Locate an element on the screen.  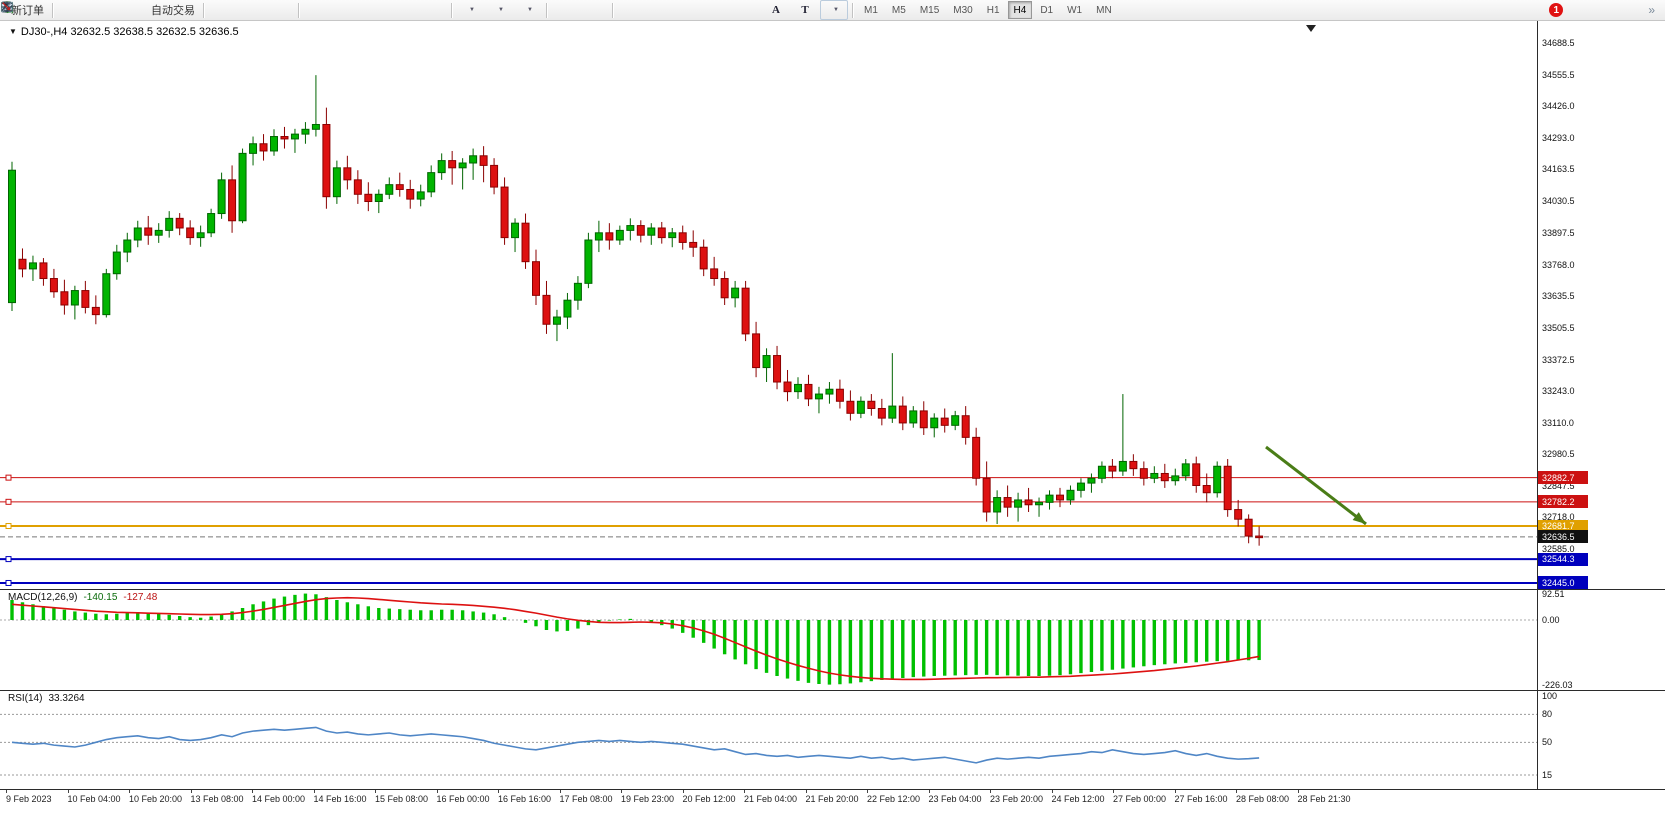
macd-panel: MACD(12,26,9) -140.15 -127.48 is located at coordinates (832, 640).